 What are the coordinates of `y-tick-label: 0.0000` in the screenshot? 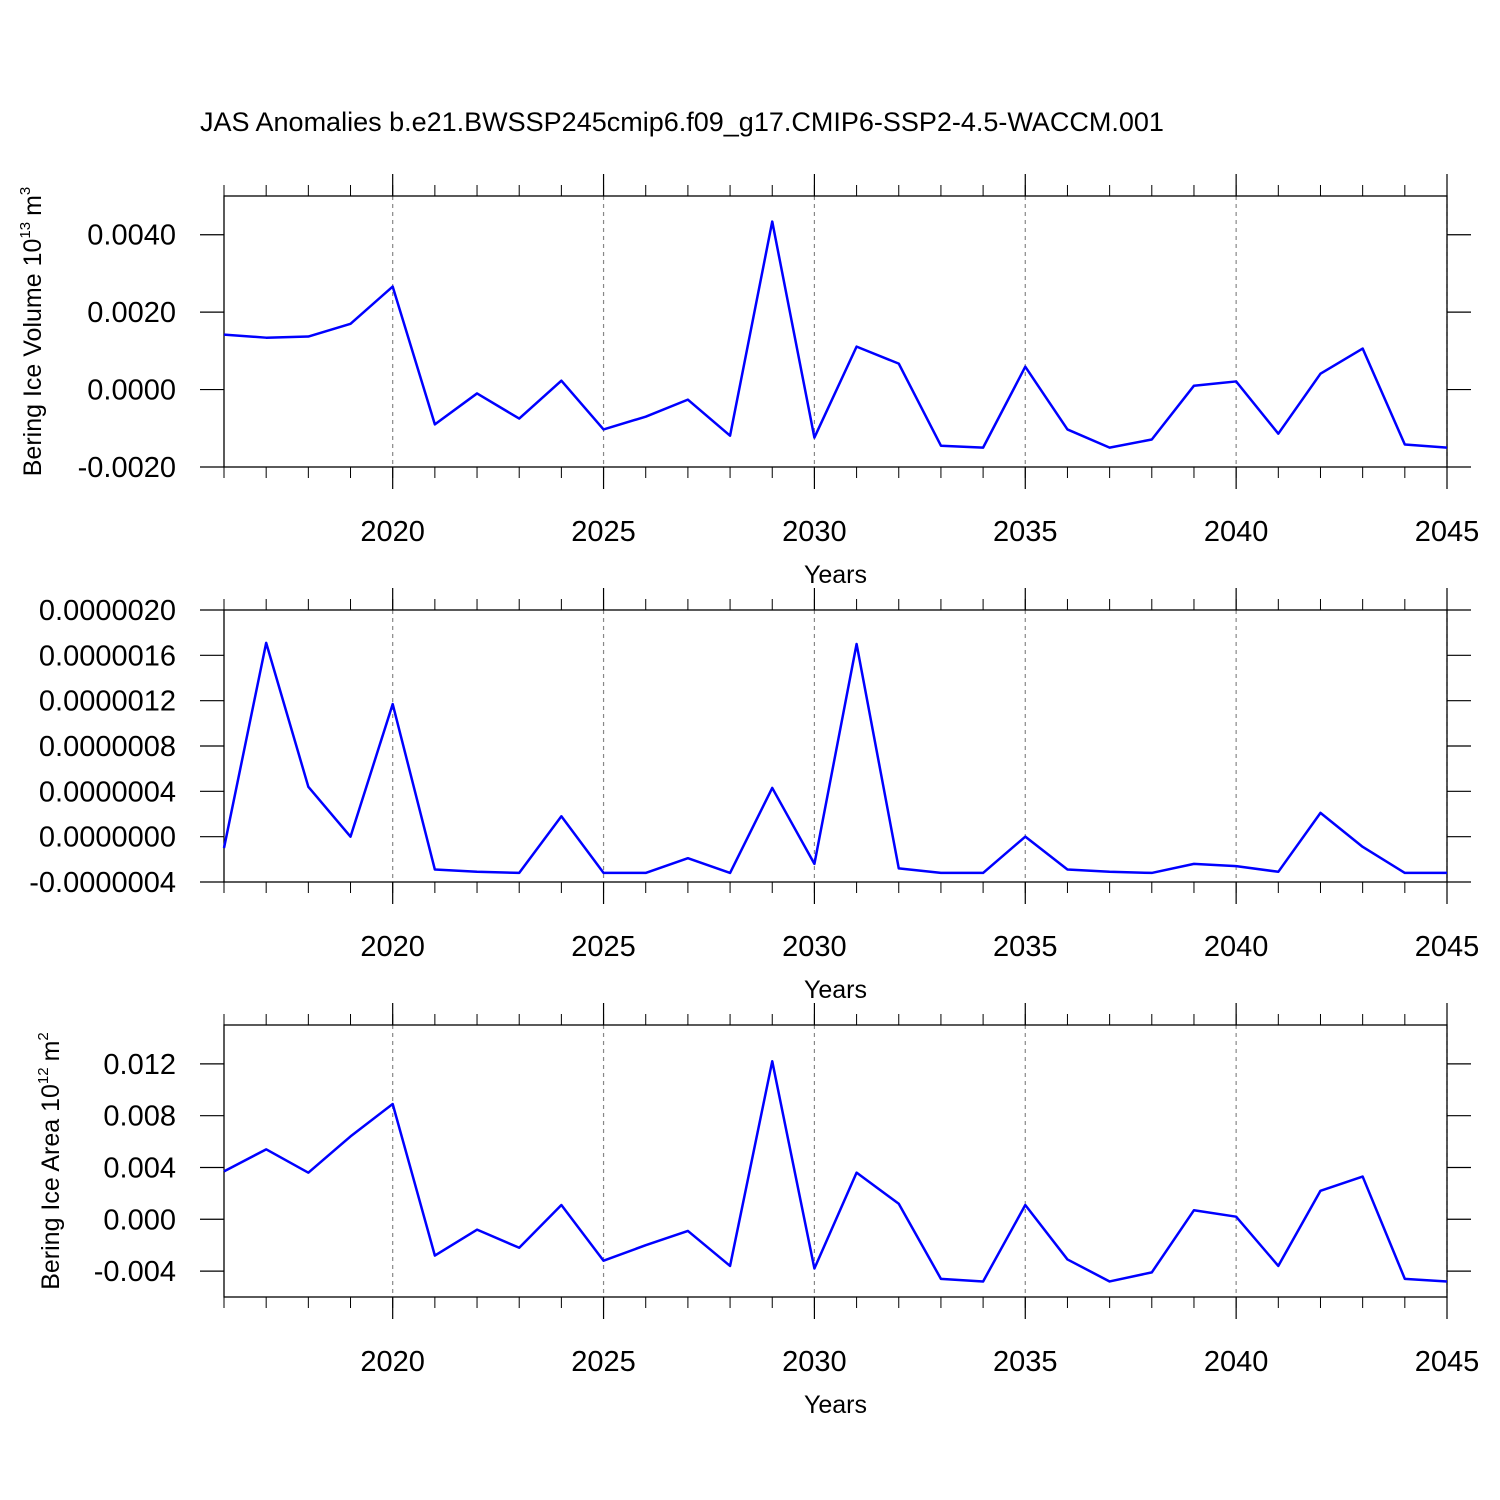 It's located at (131, 391).